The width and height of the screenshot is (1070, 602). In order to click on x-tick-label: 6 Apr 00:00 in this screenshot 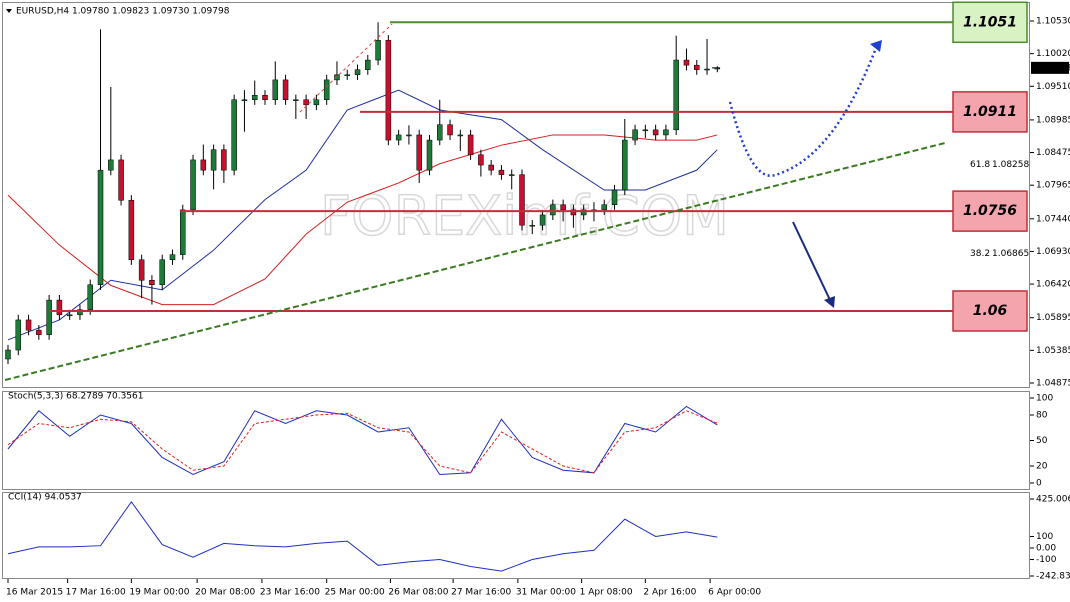, I will do `click(734, 593)`.